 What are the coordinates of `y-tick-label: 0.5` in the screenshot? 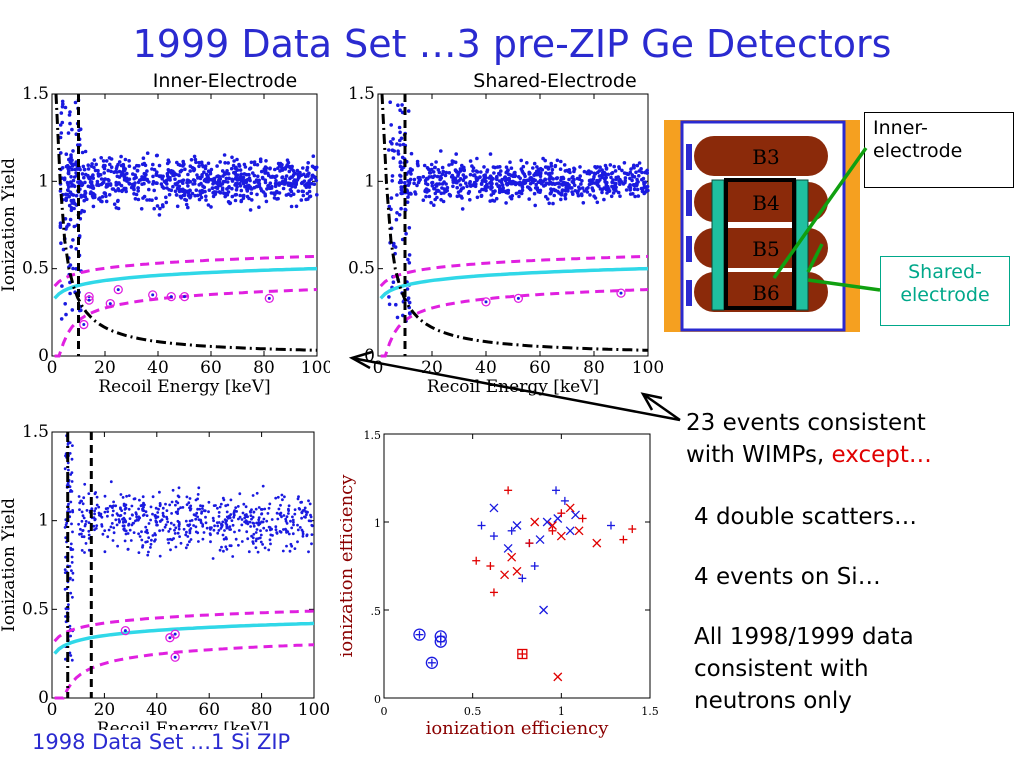 It's located at (361, 269).